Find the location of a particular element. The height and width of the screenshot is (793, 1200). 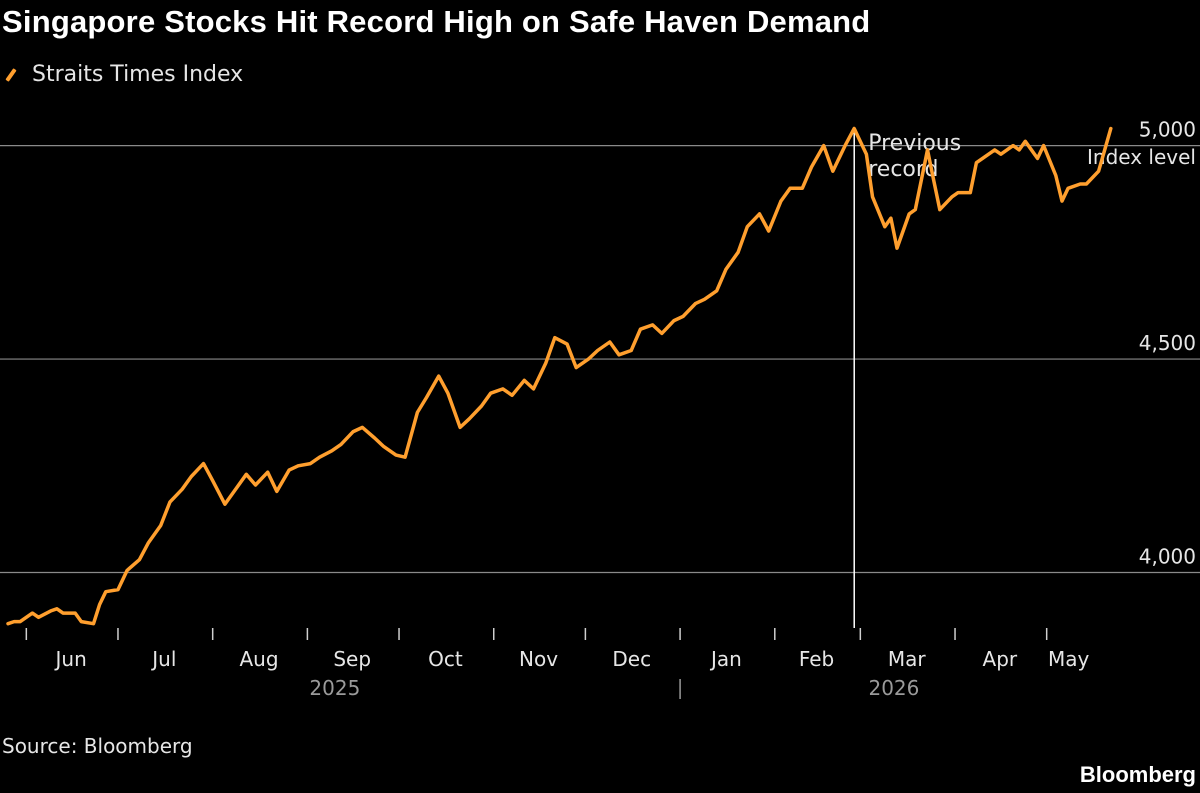

y-tick-label: 5,000 is located at coordinates (1167, 130).